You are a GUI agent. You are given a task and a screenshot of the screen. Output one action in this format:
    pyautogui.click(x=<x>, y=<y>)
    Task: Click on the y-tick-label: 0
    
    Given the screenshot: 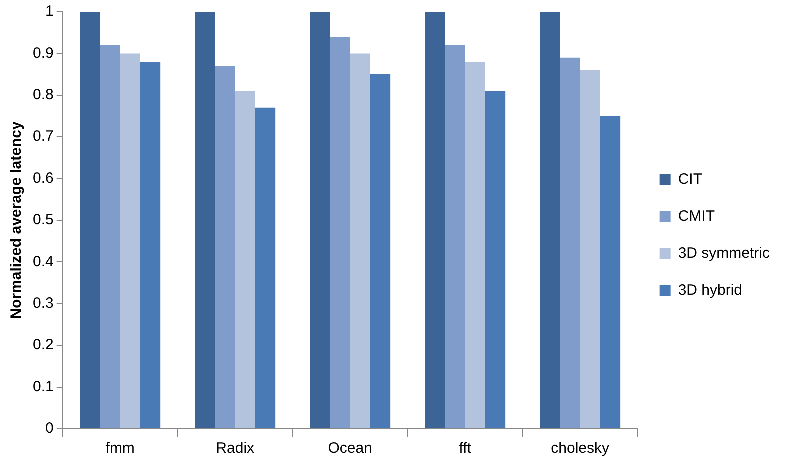 What is the action you would take?
    pyautogui.click(x=50, y=429)
    